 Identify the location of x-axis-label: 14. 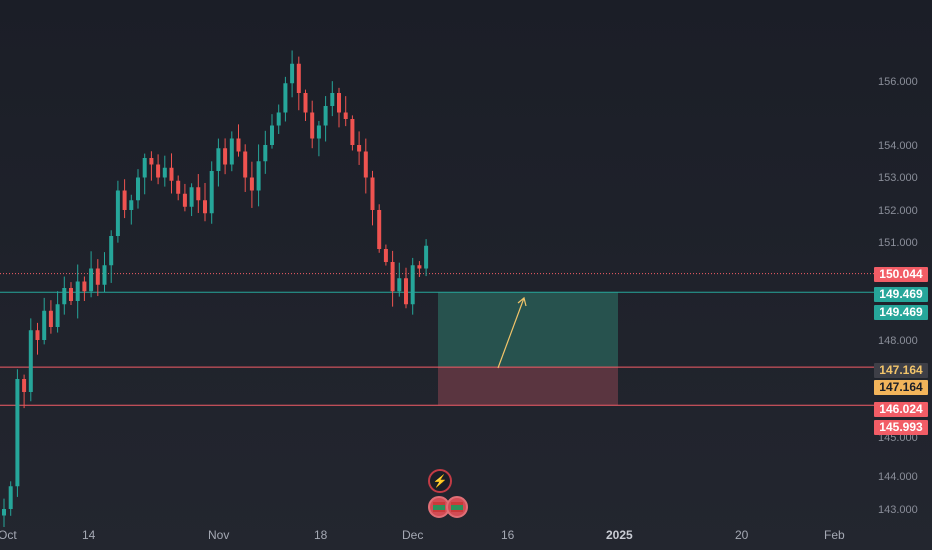
(89, 535).